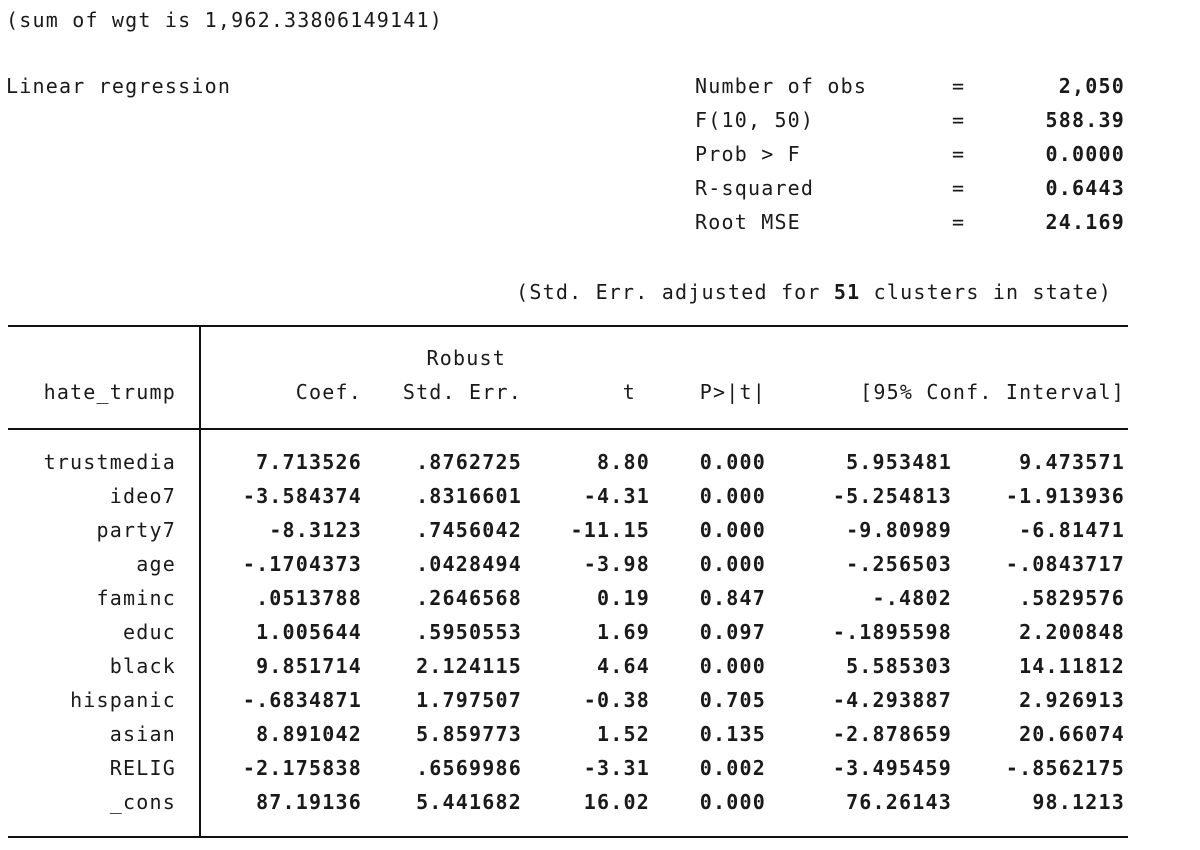 The image size is (1200, 850). I want to click on cluster-note-prefix: (Std. Err. adjusted for, so click(675, 292).